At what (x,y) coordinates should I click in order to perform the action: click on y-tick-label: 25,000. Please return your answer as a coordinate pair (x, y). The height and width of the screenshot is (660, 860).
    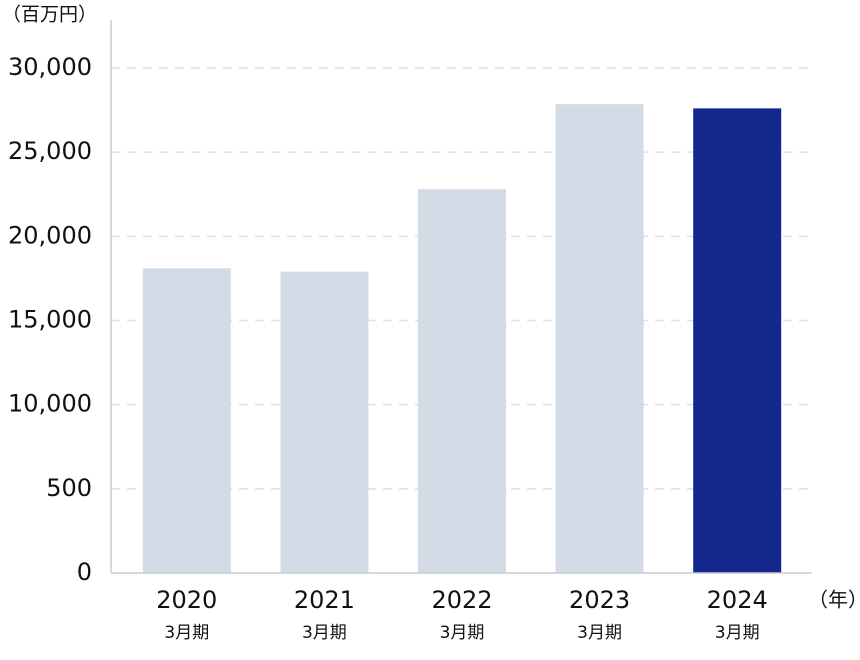
    Looking at the image, I should click on (50, 151).